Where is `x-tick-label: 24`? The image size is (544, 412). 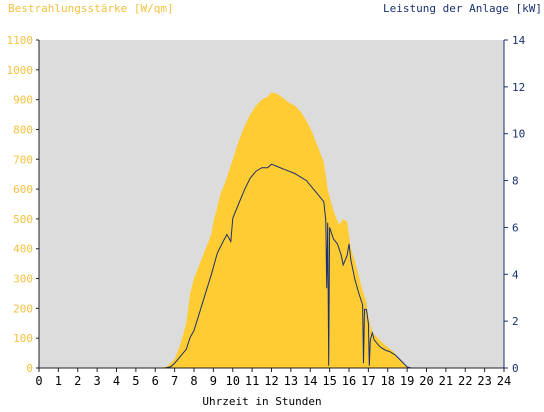 x-tick-label: 24 is located at coordinates (504, 381).